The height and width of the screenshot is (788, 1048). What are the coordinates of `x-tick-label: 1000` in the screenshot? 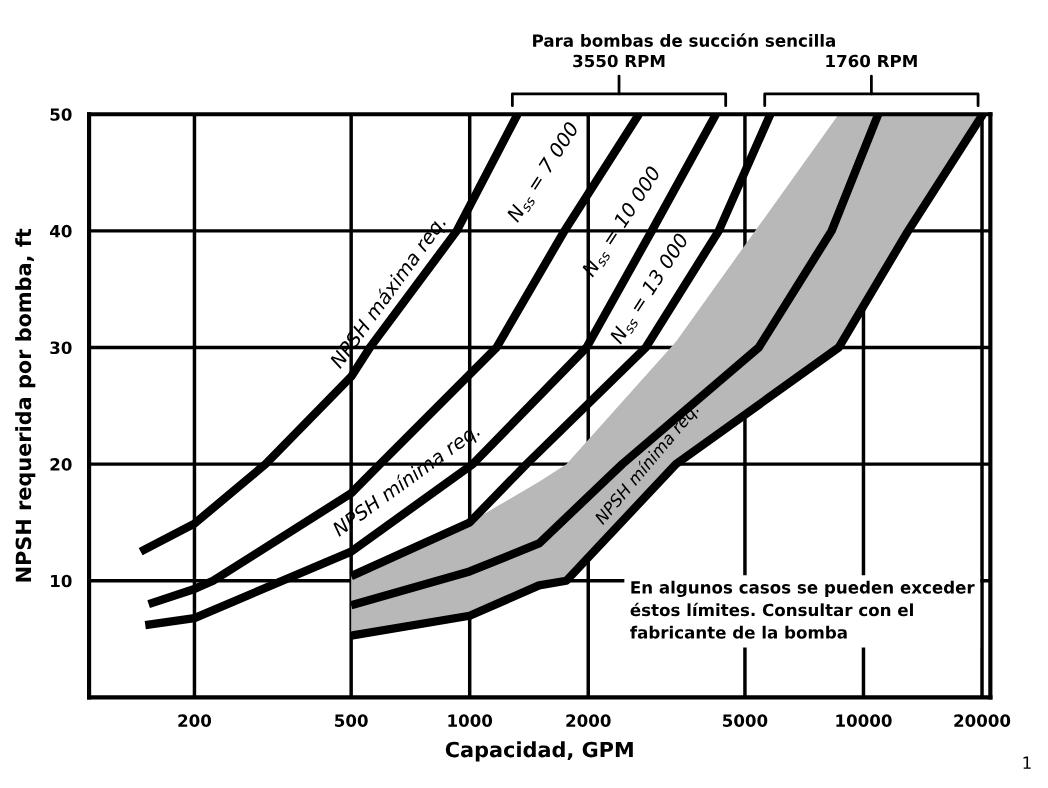 It's located at (470, 720).